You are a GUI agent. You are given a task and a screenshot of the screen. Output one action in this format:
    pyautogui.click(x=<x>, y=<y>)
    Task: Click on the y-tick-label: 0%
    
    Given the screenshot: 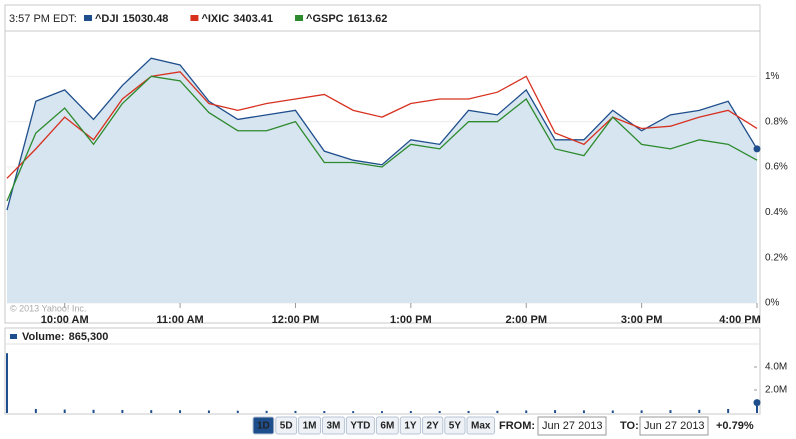 What is the action you would take?
    pyautogui.click(x=772, y=303)
    